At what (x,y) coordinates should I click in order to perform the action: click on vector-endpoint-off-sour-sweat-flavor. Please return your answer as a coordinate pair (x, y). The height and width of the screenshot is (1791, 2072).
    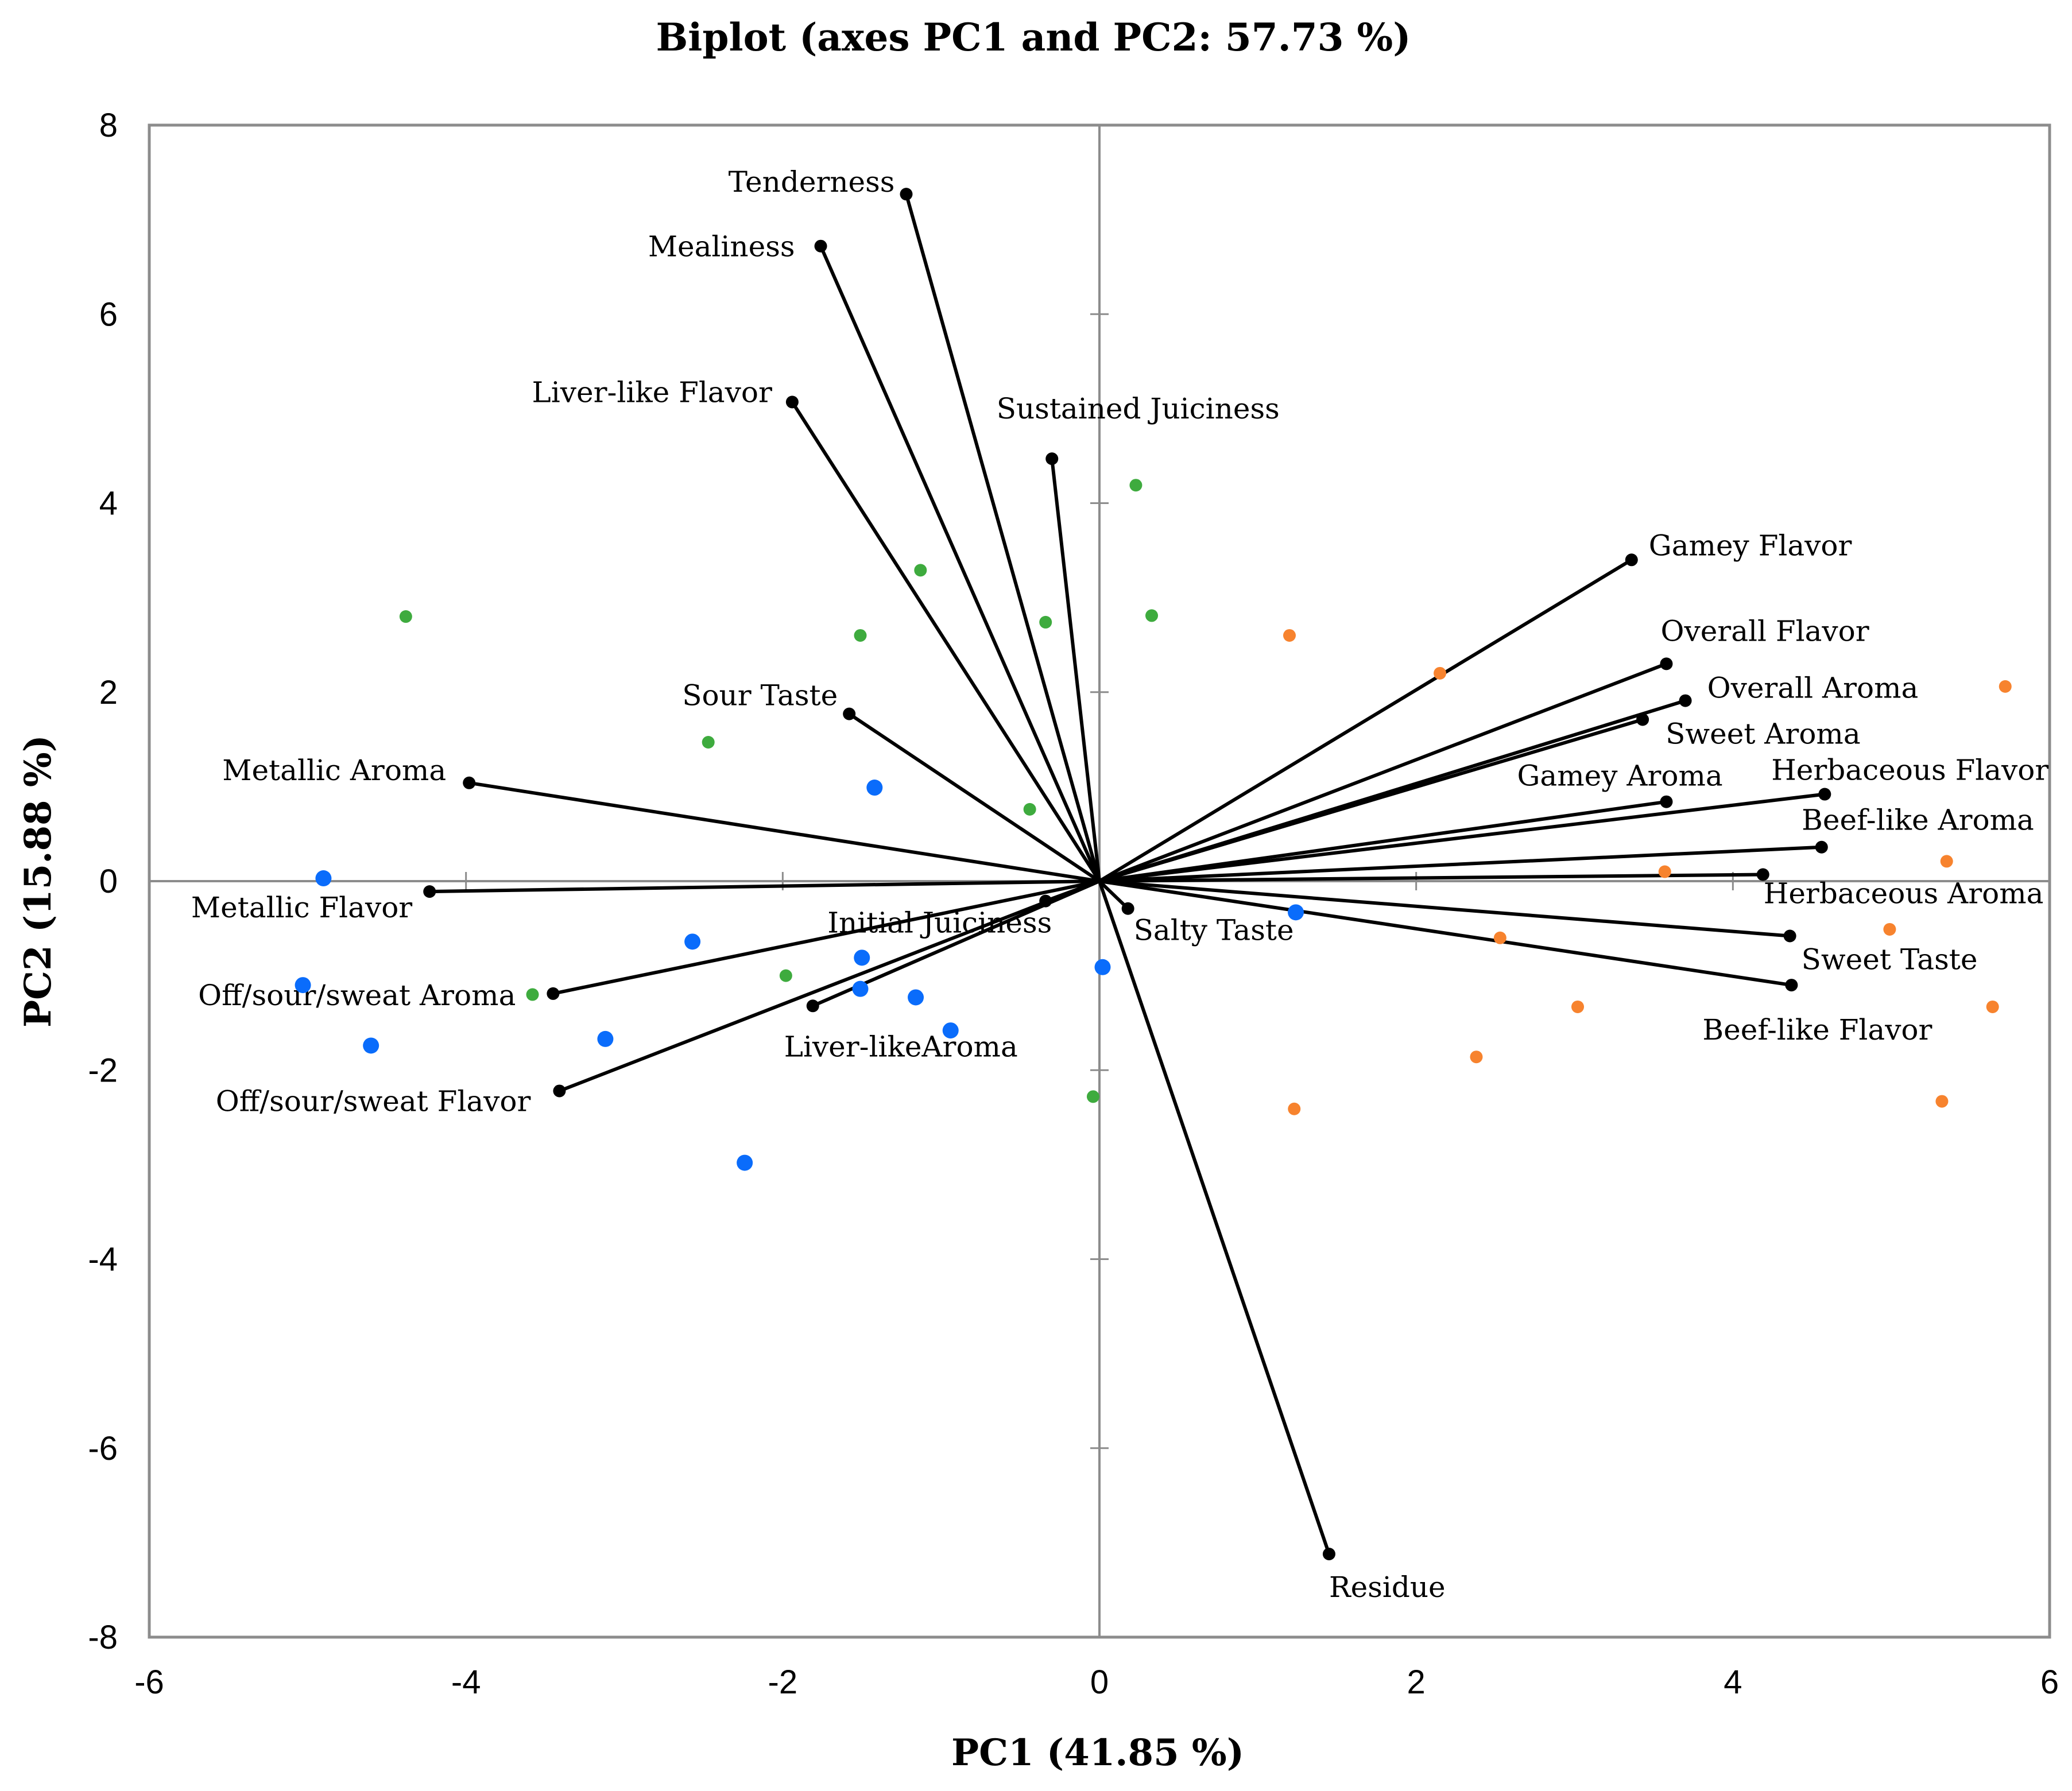
    Looking at the image, I should click on (559, 1091).